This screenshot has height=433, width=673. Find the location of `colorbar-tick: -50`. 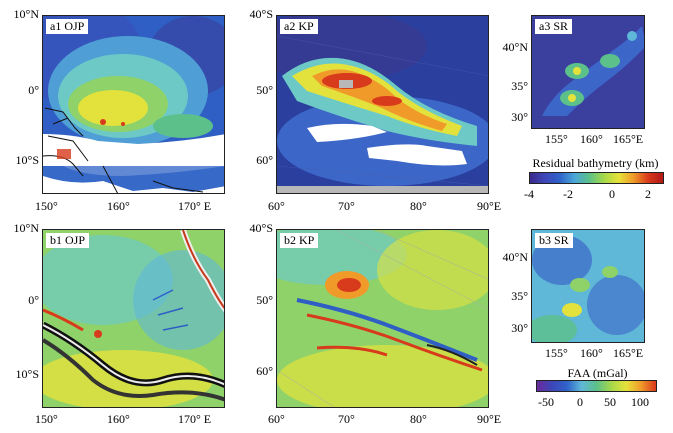

colorbar-tick: -50 is located at coordinates (546, 402).